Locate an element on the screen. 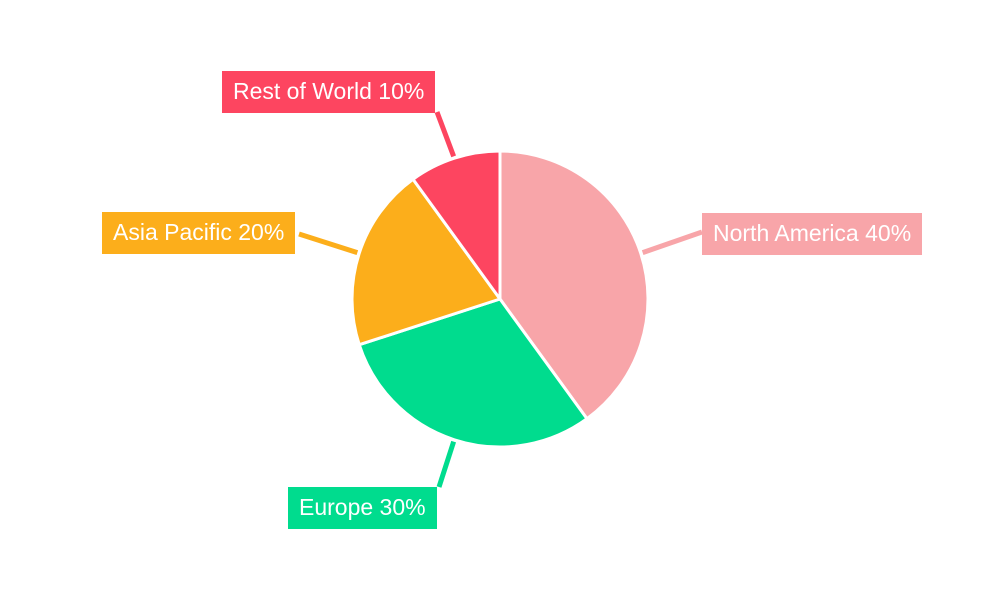 The width and height of the screenshot is (1000, 600). pie-slice-rest-of-world is located at coordinates (456, 225).